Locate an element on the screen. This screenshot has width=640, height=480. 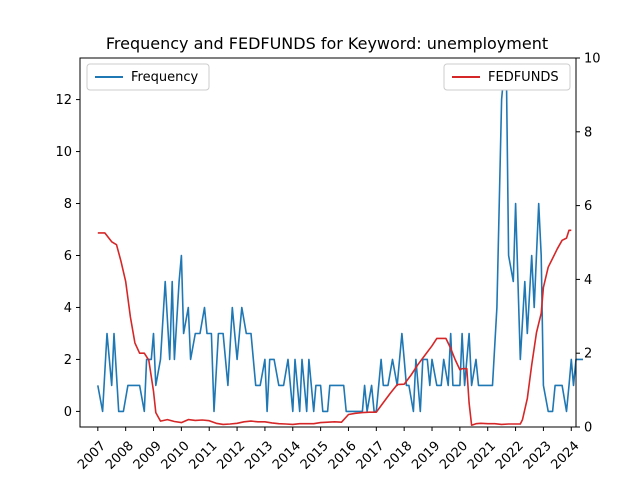
legend-fedfunds: FEDFUNDS is located at coordinates (507, 77).